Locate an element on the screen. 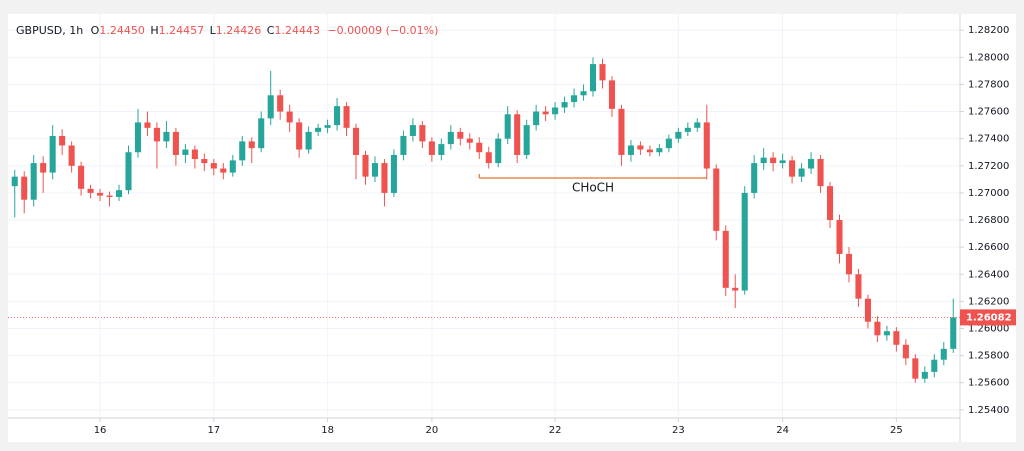 The width and height of the screenshot is (1024, 451). symbol: GBPUSD, 1h is located at coordinates (49, 30).